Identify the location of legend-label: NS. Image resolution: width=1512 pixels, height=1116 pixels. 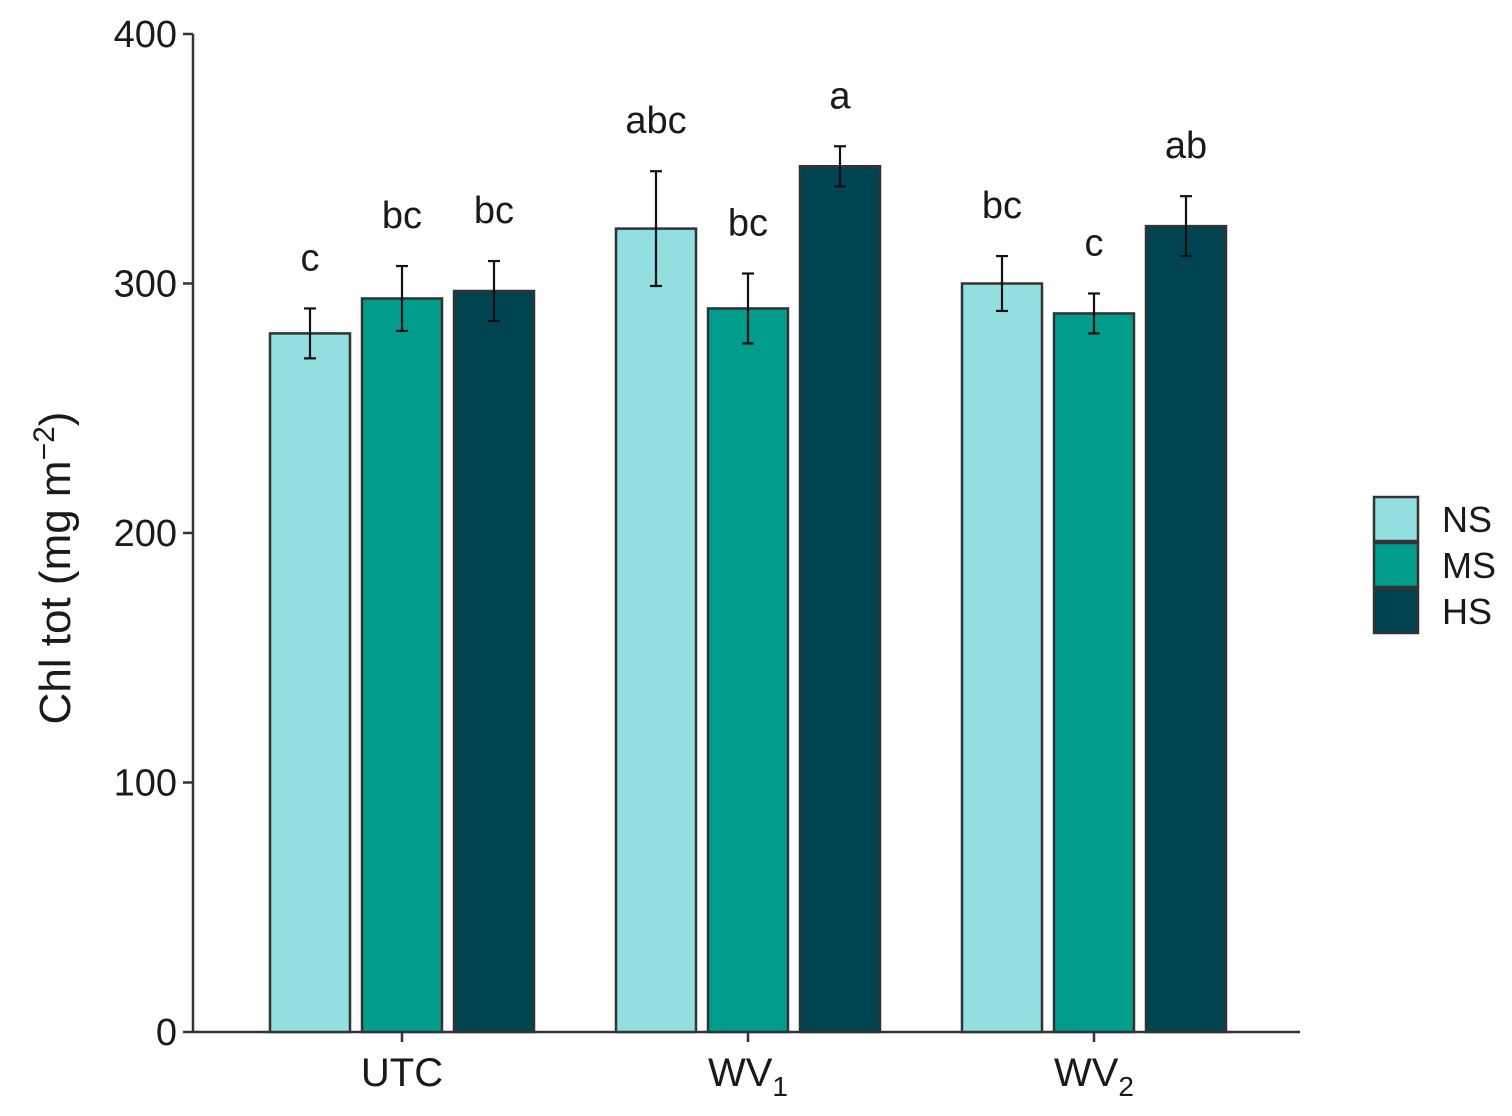
(1467, 519).